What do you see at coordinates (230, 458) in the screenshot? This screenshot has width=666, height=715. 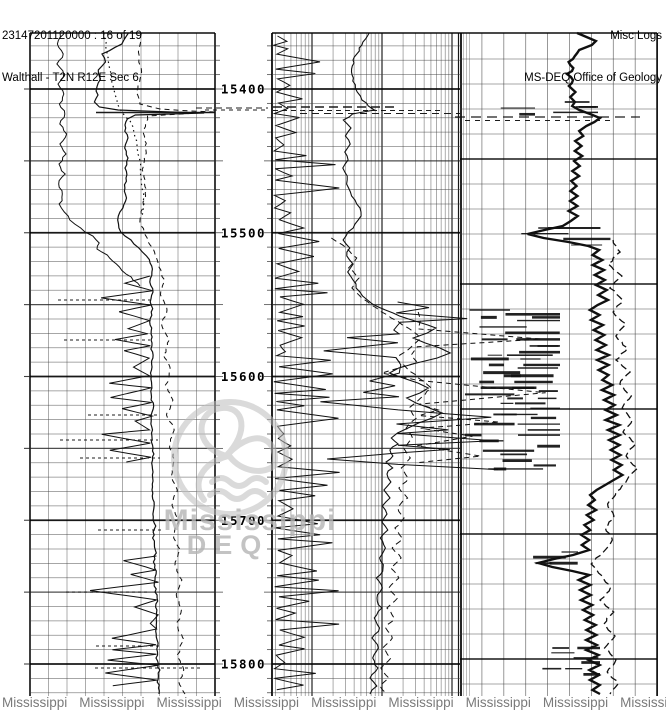 I see `deq-logo-watermark` at bounding box center [230, 458].